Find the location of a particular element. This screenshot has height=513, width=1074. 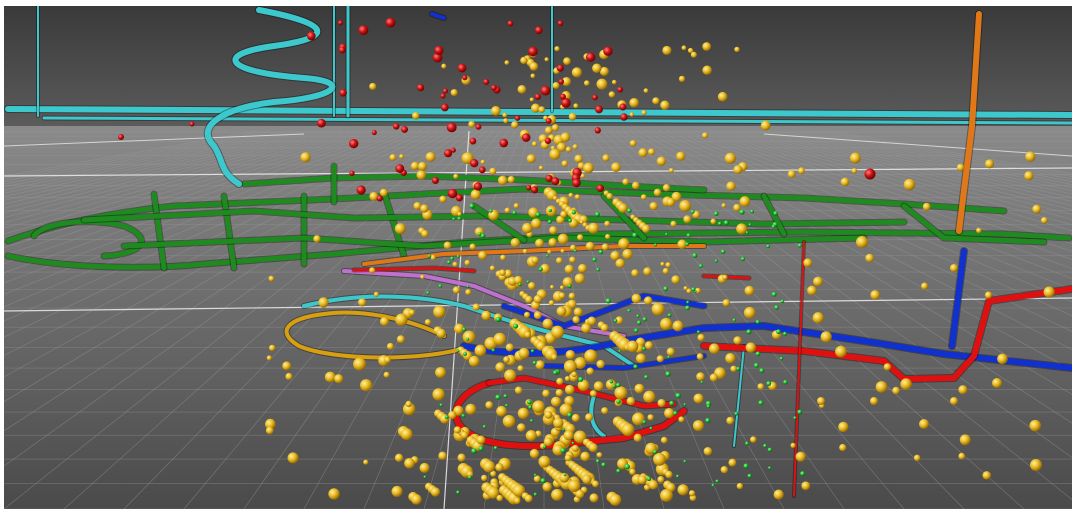

green-tunnel is located at coordinates (87, 239).